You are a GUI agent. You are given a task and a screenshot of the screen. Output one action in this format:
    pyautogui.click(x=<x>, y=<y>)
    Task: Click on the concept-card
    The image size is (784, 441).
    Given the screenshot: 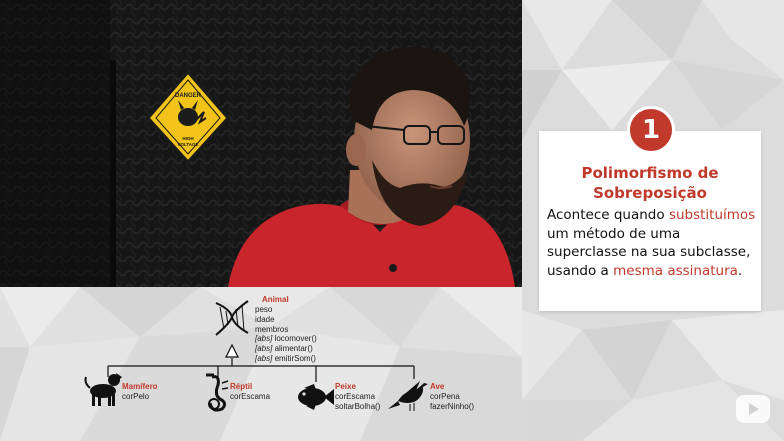 What is the action you would take?
    pyautogui.click(x=650, y=221)
    